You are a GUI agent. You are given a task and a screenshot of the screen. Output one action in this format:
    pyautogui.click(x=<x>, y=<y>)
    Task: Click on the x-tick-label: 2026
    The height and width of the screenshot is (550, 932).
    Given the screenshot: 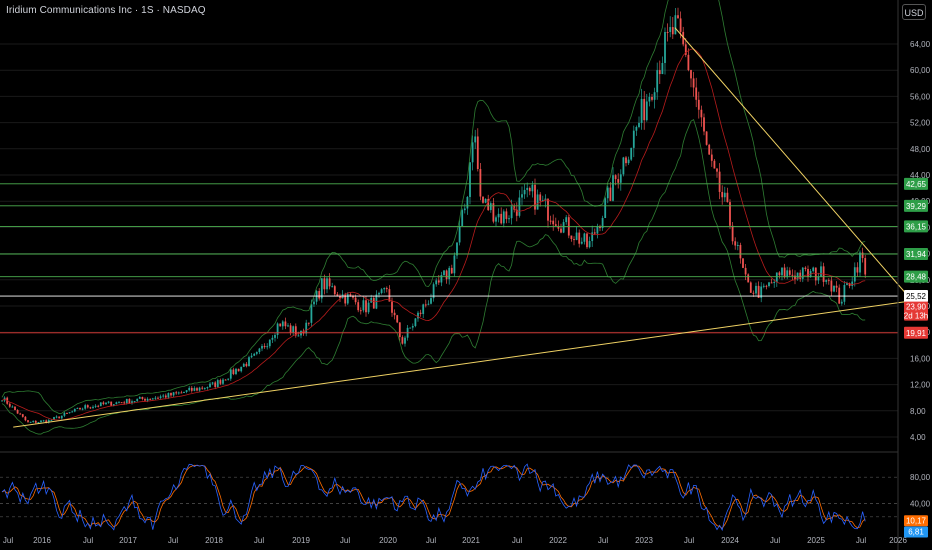 What is the action you would take?
    pyautogui.click(x=898, y=540)
    